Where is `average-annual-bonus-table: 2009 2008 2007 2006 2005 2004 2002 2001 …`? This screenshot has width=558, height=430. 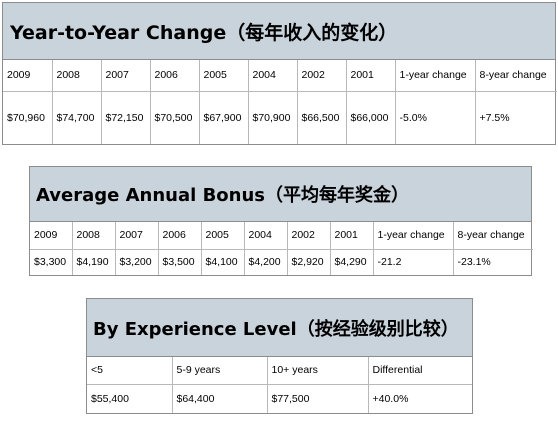
average-annual-bonus-table: 2009 2008 2007 2006 2005 2004 2002 2001 … is located at coordinates (281, 248).